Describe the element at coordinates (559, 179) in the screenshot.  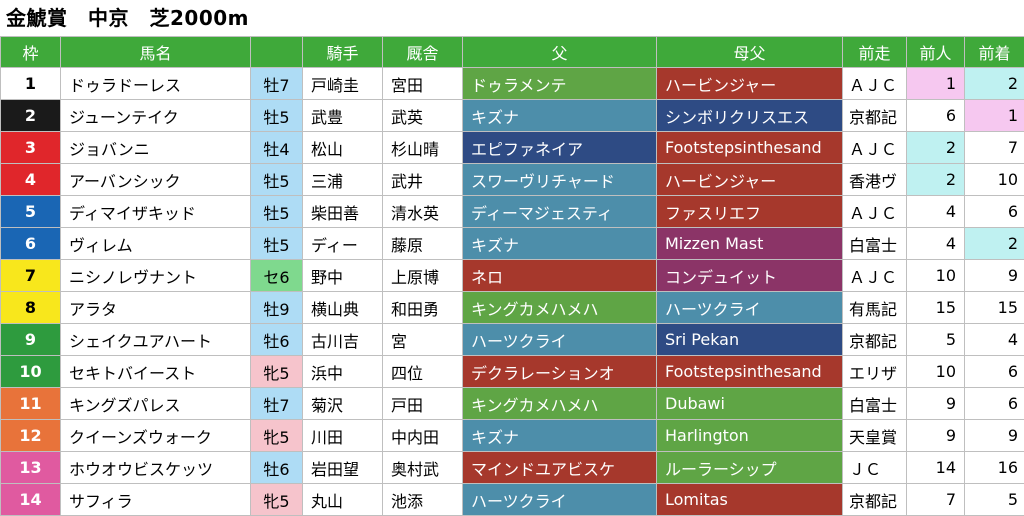
I see `sire-cell: スワーヴリチャード` at that location.